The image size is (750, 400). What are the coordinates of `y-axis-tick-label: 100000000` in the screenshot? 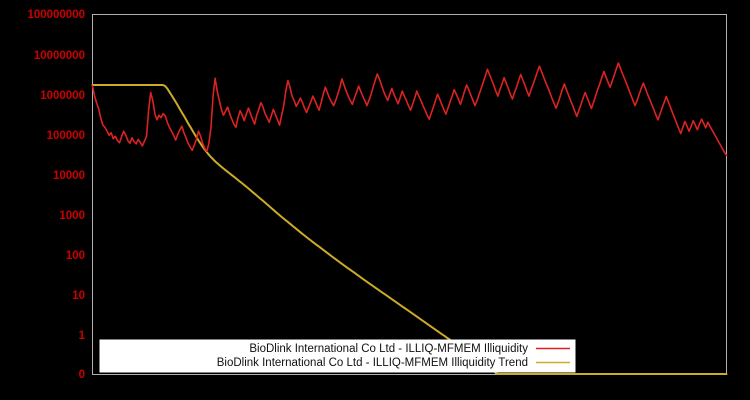 It's located at (56, 15).